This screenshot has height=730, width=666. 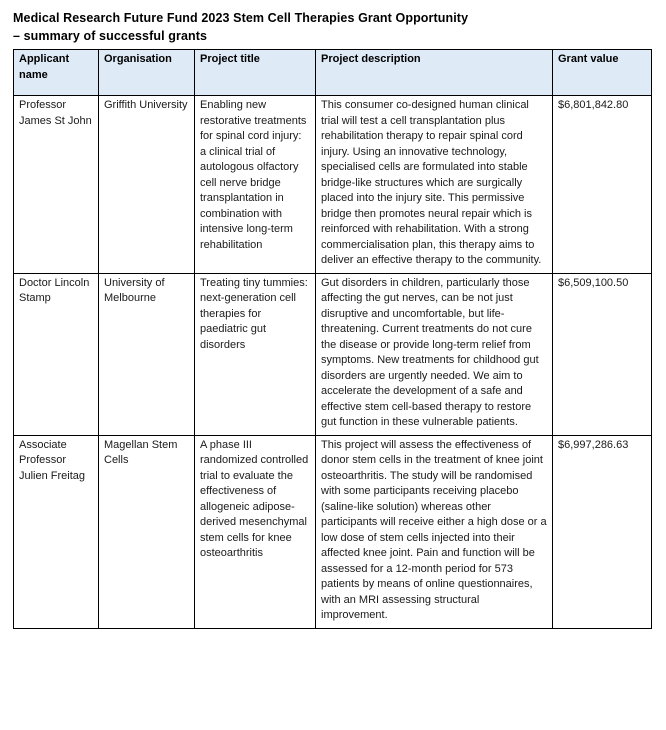 I want to click on column-header-applicant-name: Applicant name, so click(x=56, y=72).